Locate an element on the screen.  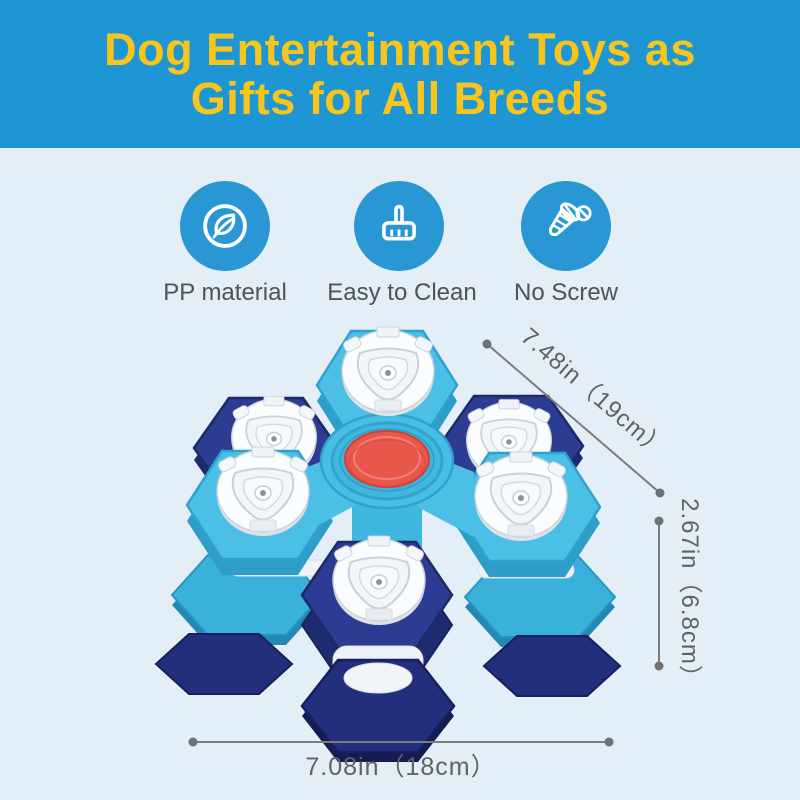
feature-label-easy-clean: Easy to Clean is located at coordinates (402, 292).